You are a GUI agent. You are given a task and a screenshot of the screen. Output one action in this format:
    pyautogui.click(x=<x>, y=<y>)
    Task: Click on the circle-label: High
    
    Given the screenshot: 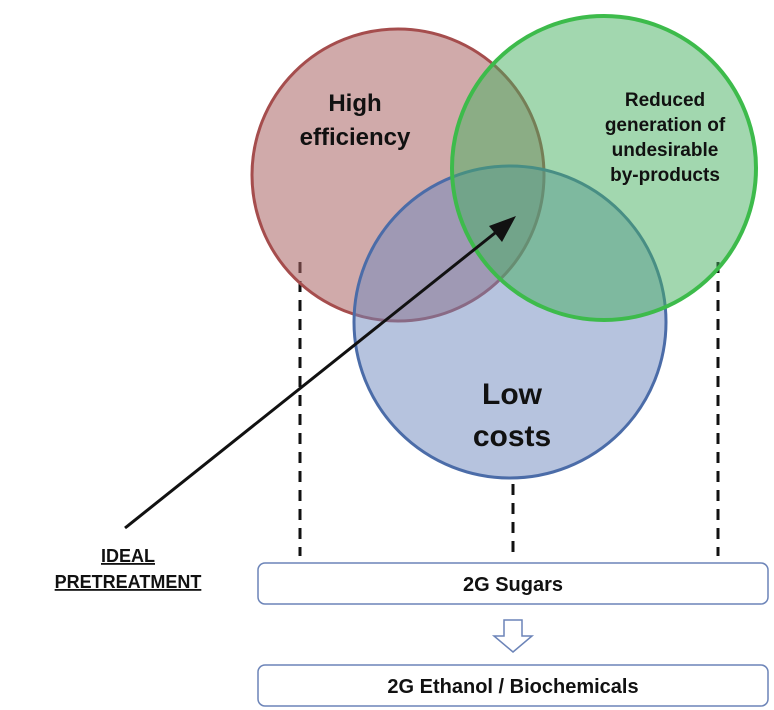 What is the action you would take?
    pyautogui.click(x=354, y=103)
    